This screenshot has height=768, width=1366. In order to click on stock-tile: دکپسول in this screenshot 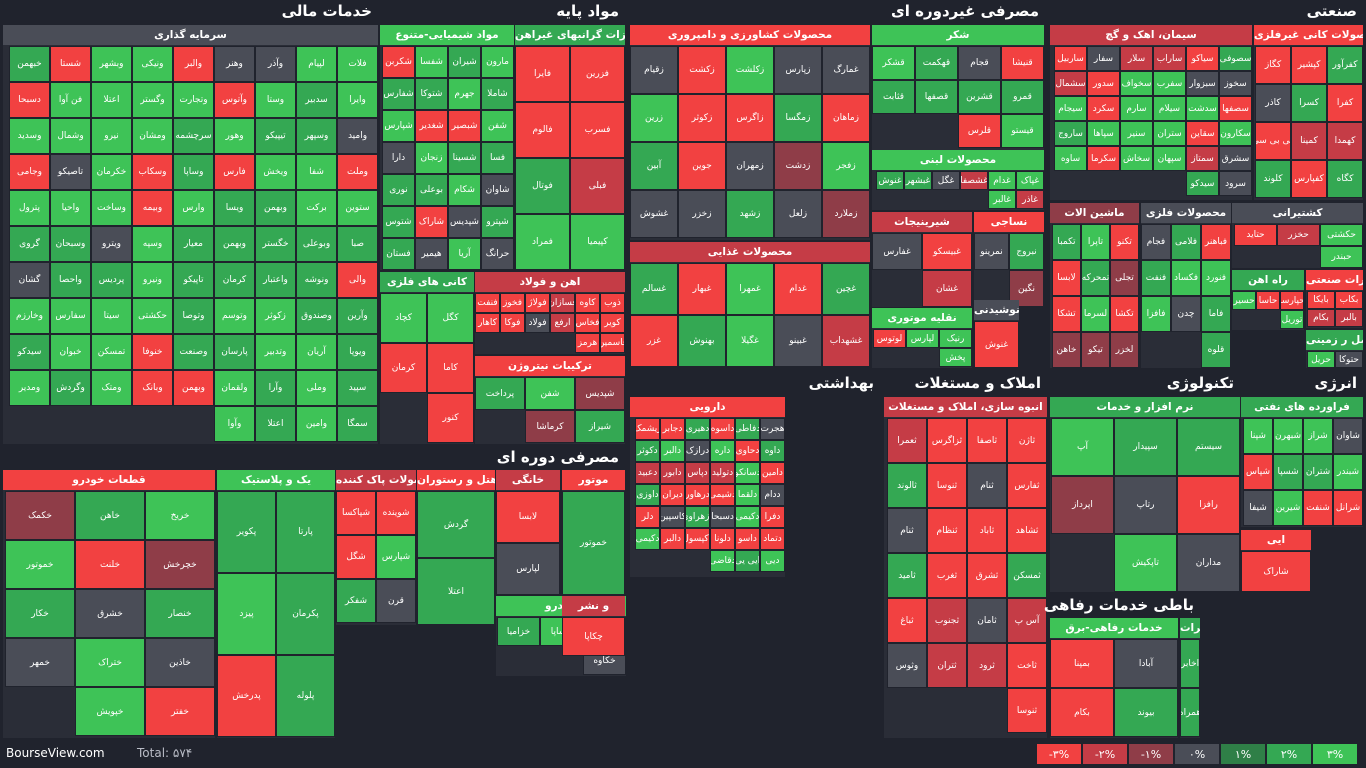, I will do `click(697, 539)`.